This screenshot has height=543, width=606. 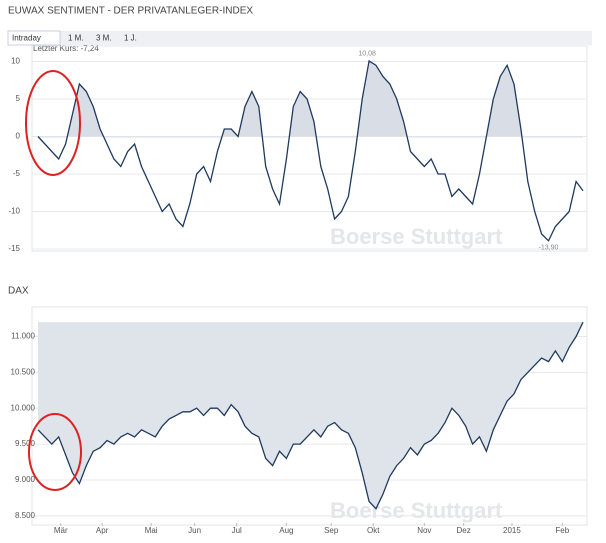 What do you see at coordinates (25, 515) in the screenshot?
I see `y-tick-label: 8.500` at bounding box center [25, 515].